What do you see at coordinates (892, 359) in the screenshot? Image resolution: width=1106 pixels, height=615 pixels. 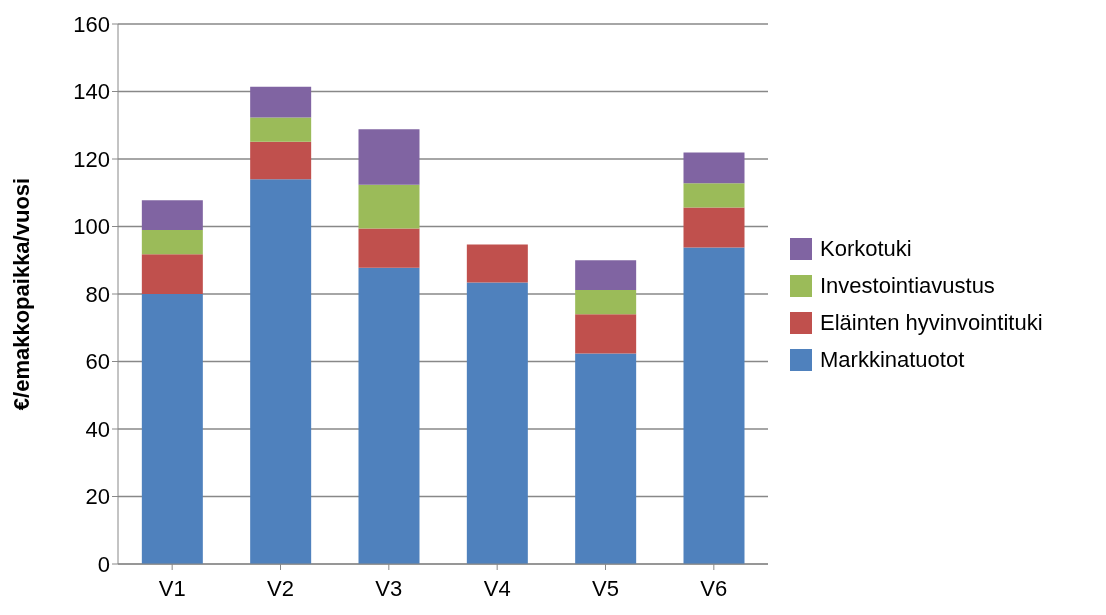 I see `legend-label: Markkinatuotot` at bounding box center [892, 359].